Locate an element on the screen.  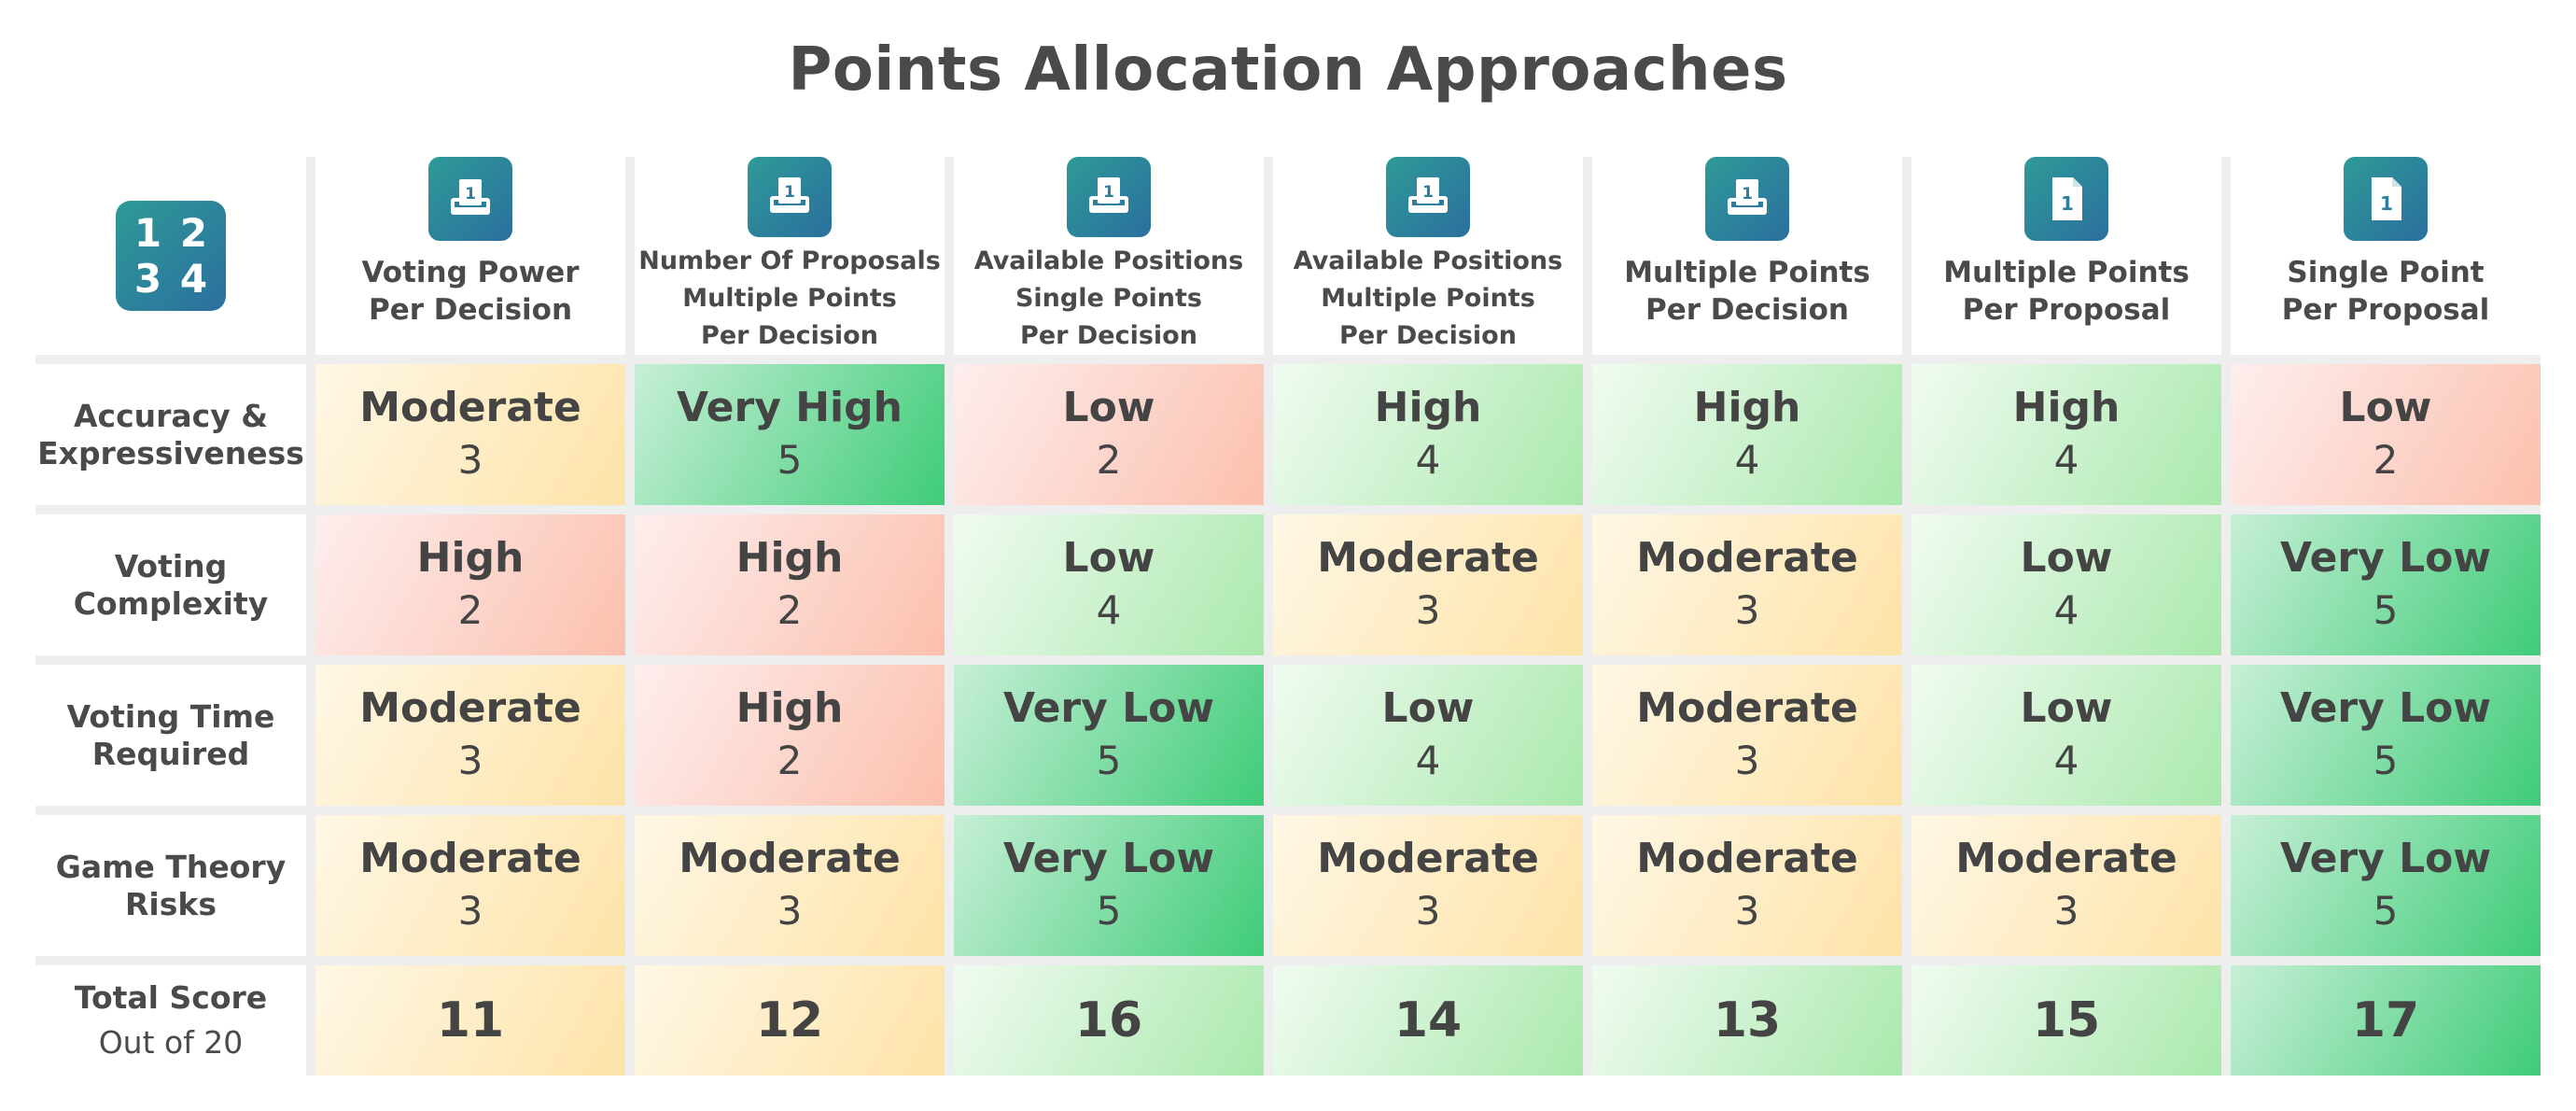
total-score-cell: 14 is located at coordinates (1428, 1020).